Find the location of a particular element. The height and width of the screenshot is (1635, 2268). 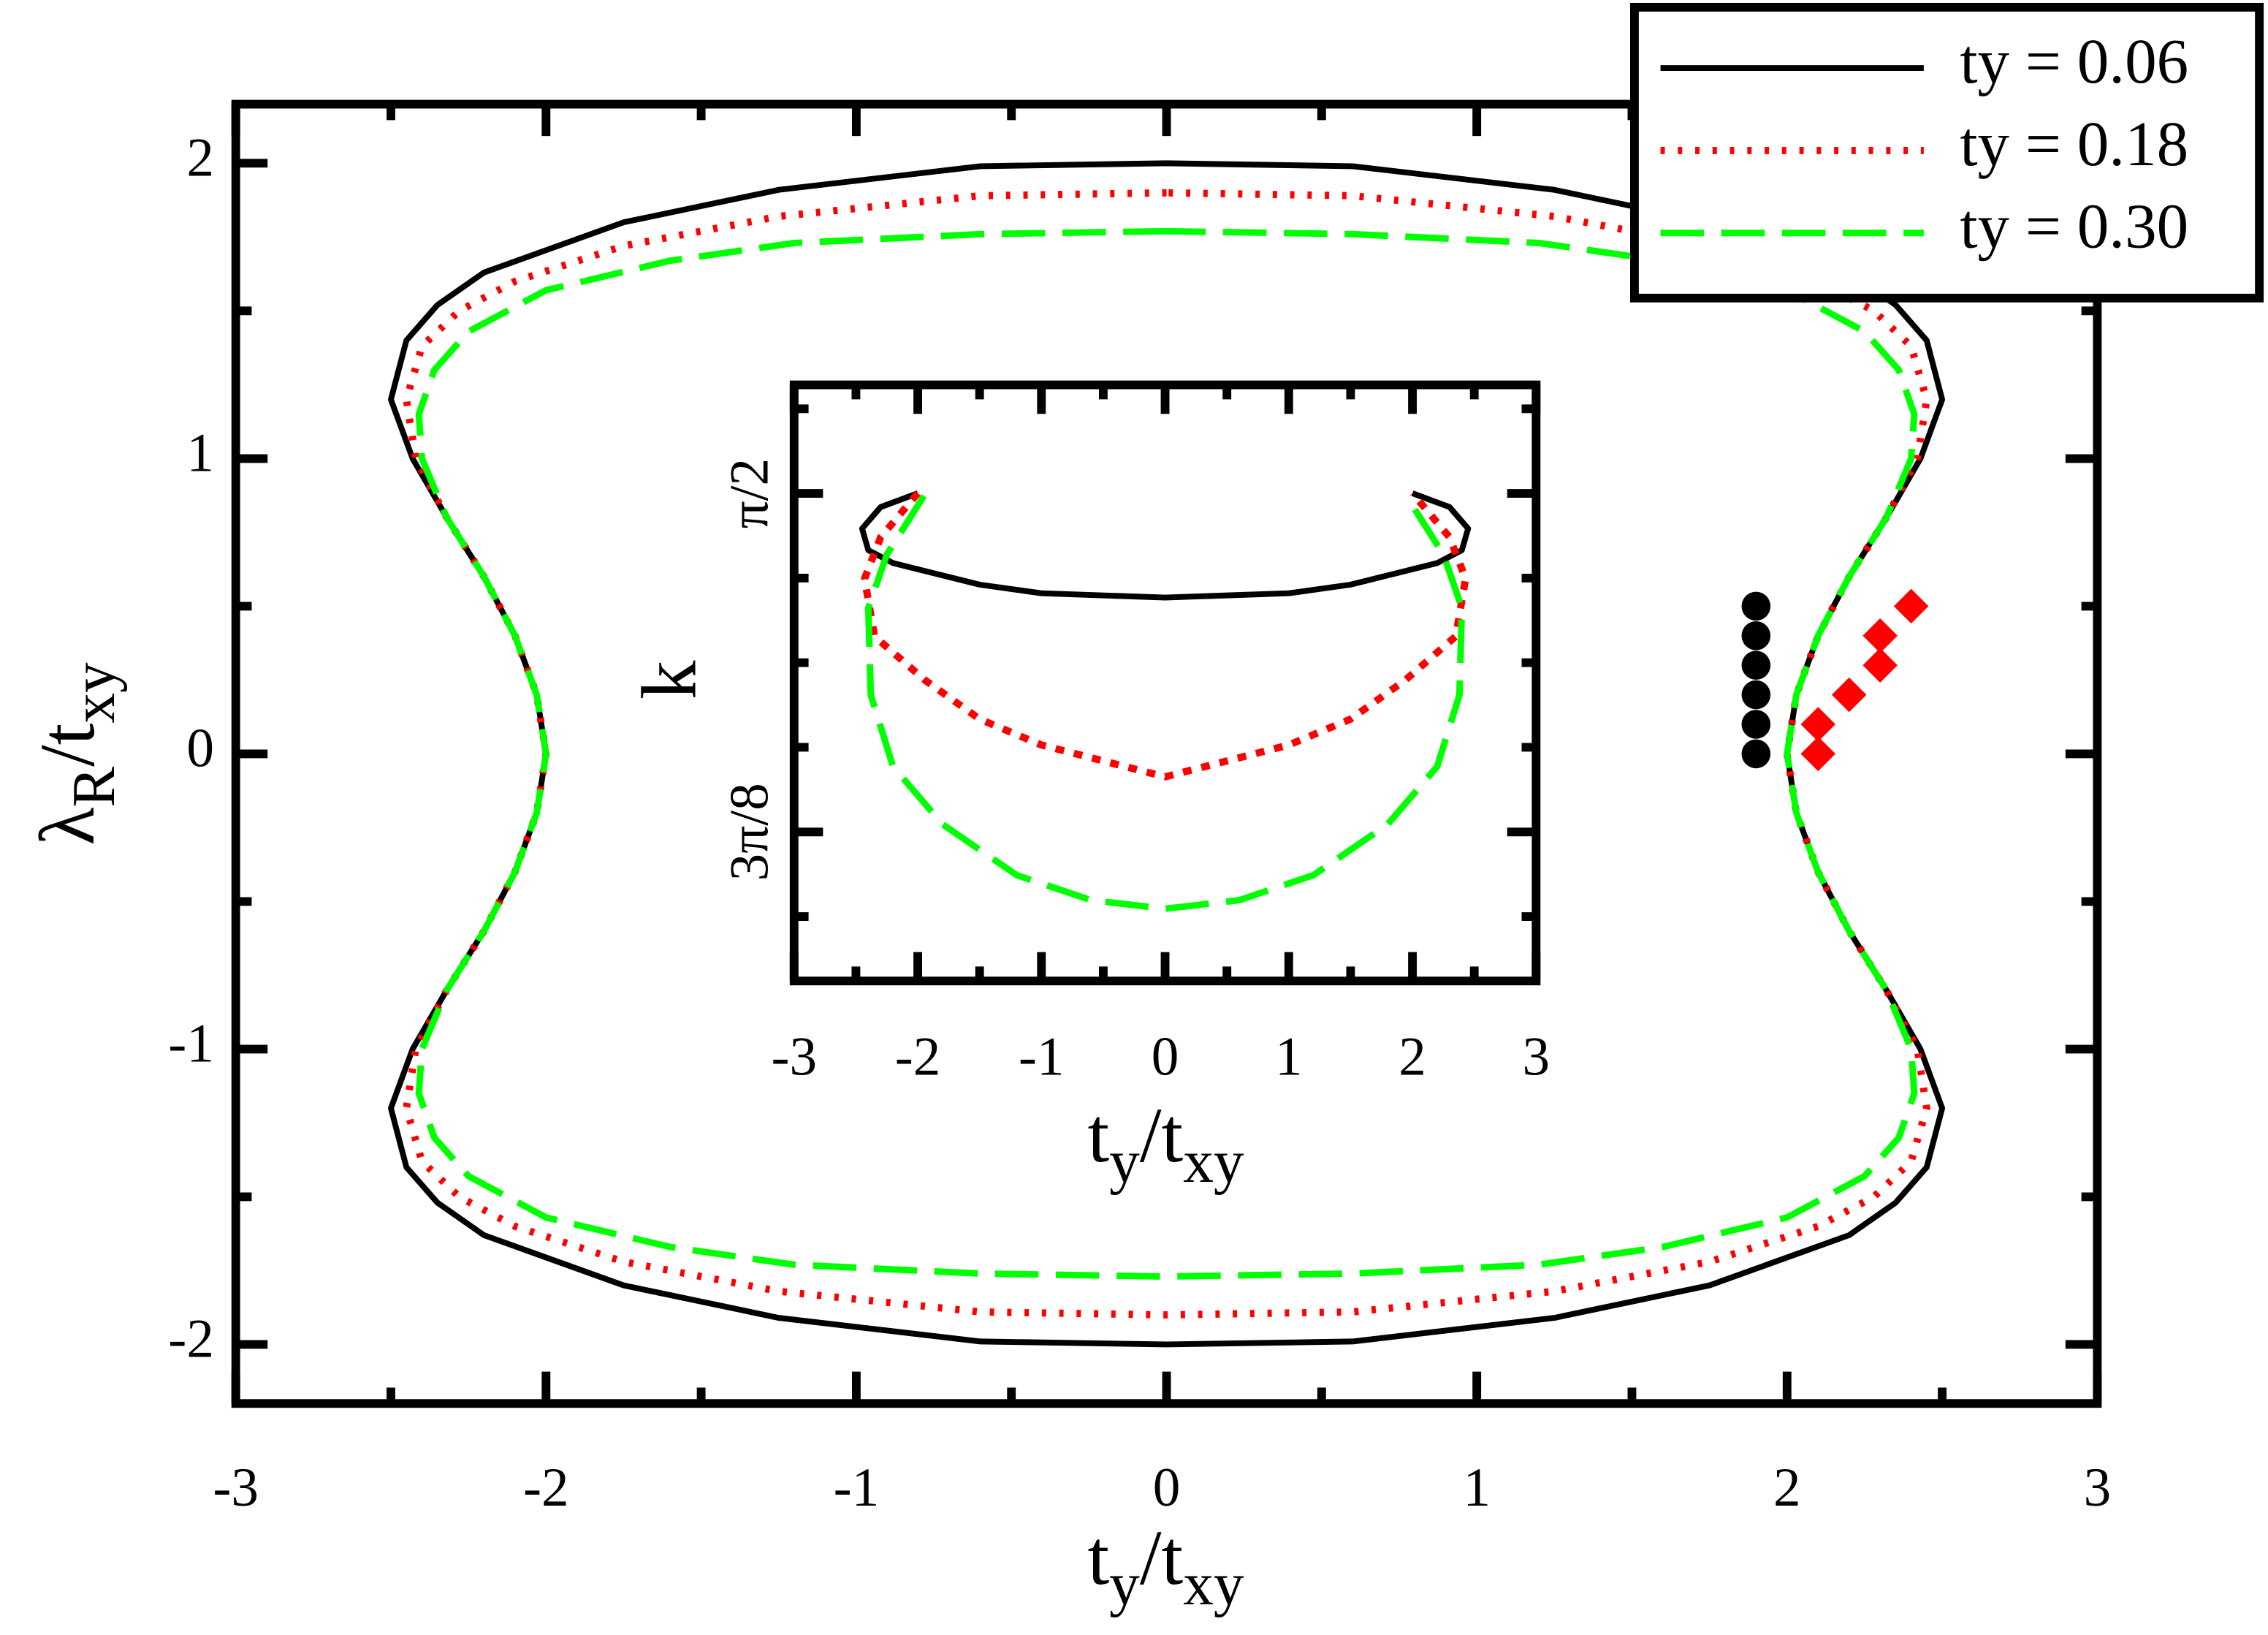

y-tick-label: 2 is located at coordinates (200, 158).